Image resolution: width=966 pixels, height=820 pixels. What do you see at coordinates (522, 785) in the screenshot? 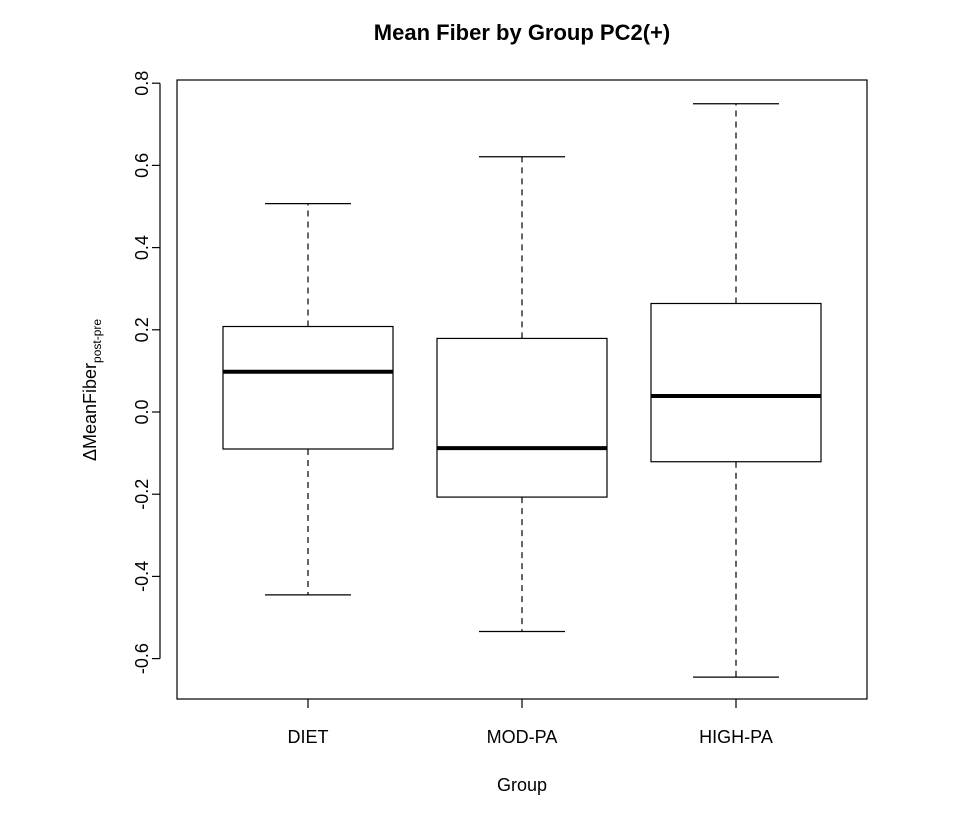
I see `x-axis-label: Group` at bounding box center [522, 785].